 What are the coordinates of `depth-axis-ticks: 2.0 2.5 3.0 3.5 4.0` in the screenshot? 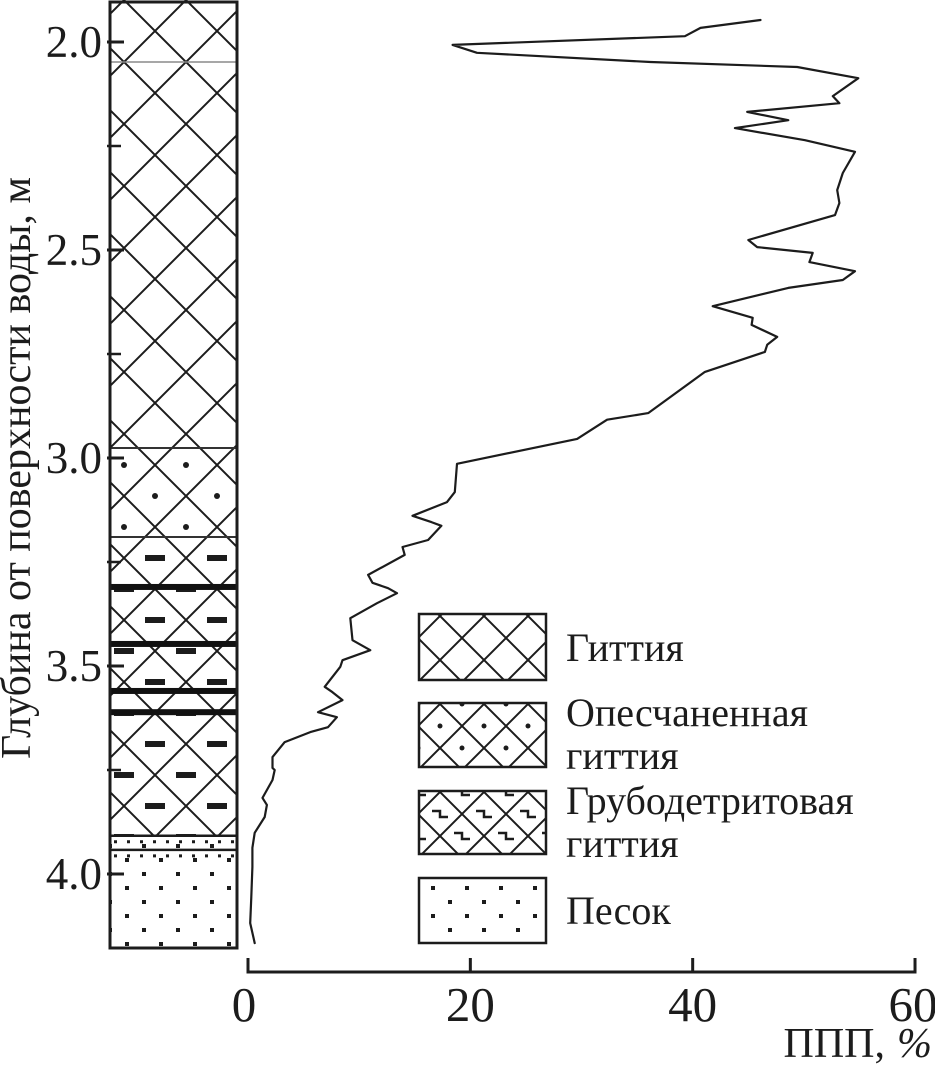 It's located at (85, 458).